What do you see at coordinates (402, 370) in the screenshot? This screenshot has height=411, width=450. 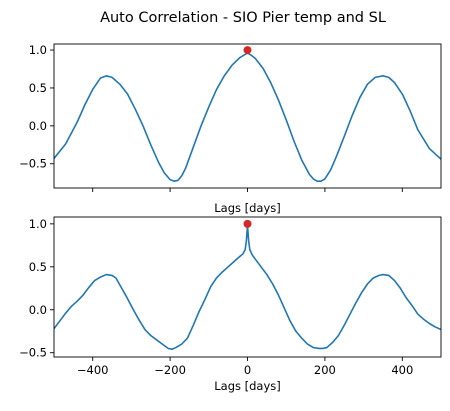 I see `x-tick-label: 400` at bounding box center [402, 370].